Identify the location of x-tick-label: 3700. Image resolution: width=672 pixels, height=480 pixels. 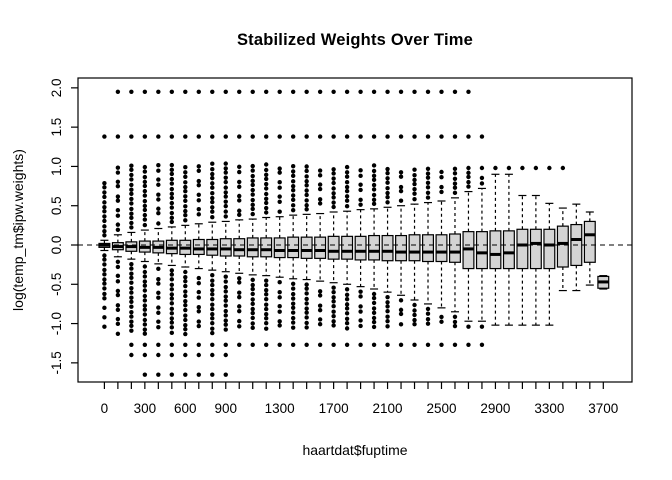
(603, 408).